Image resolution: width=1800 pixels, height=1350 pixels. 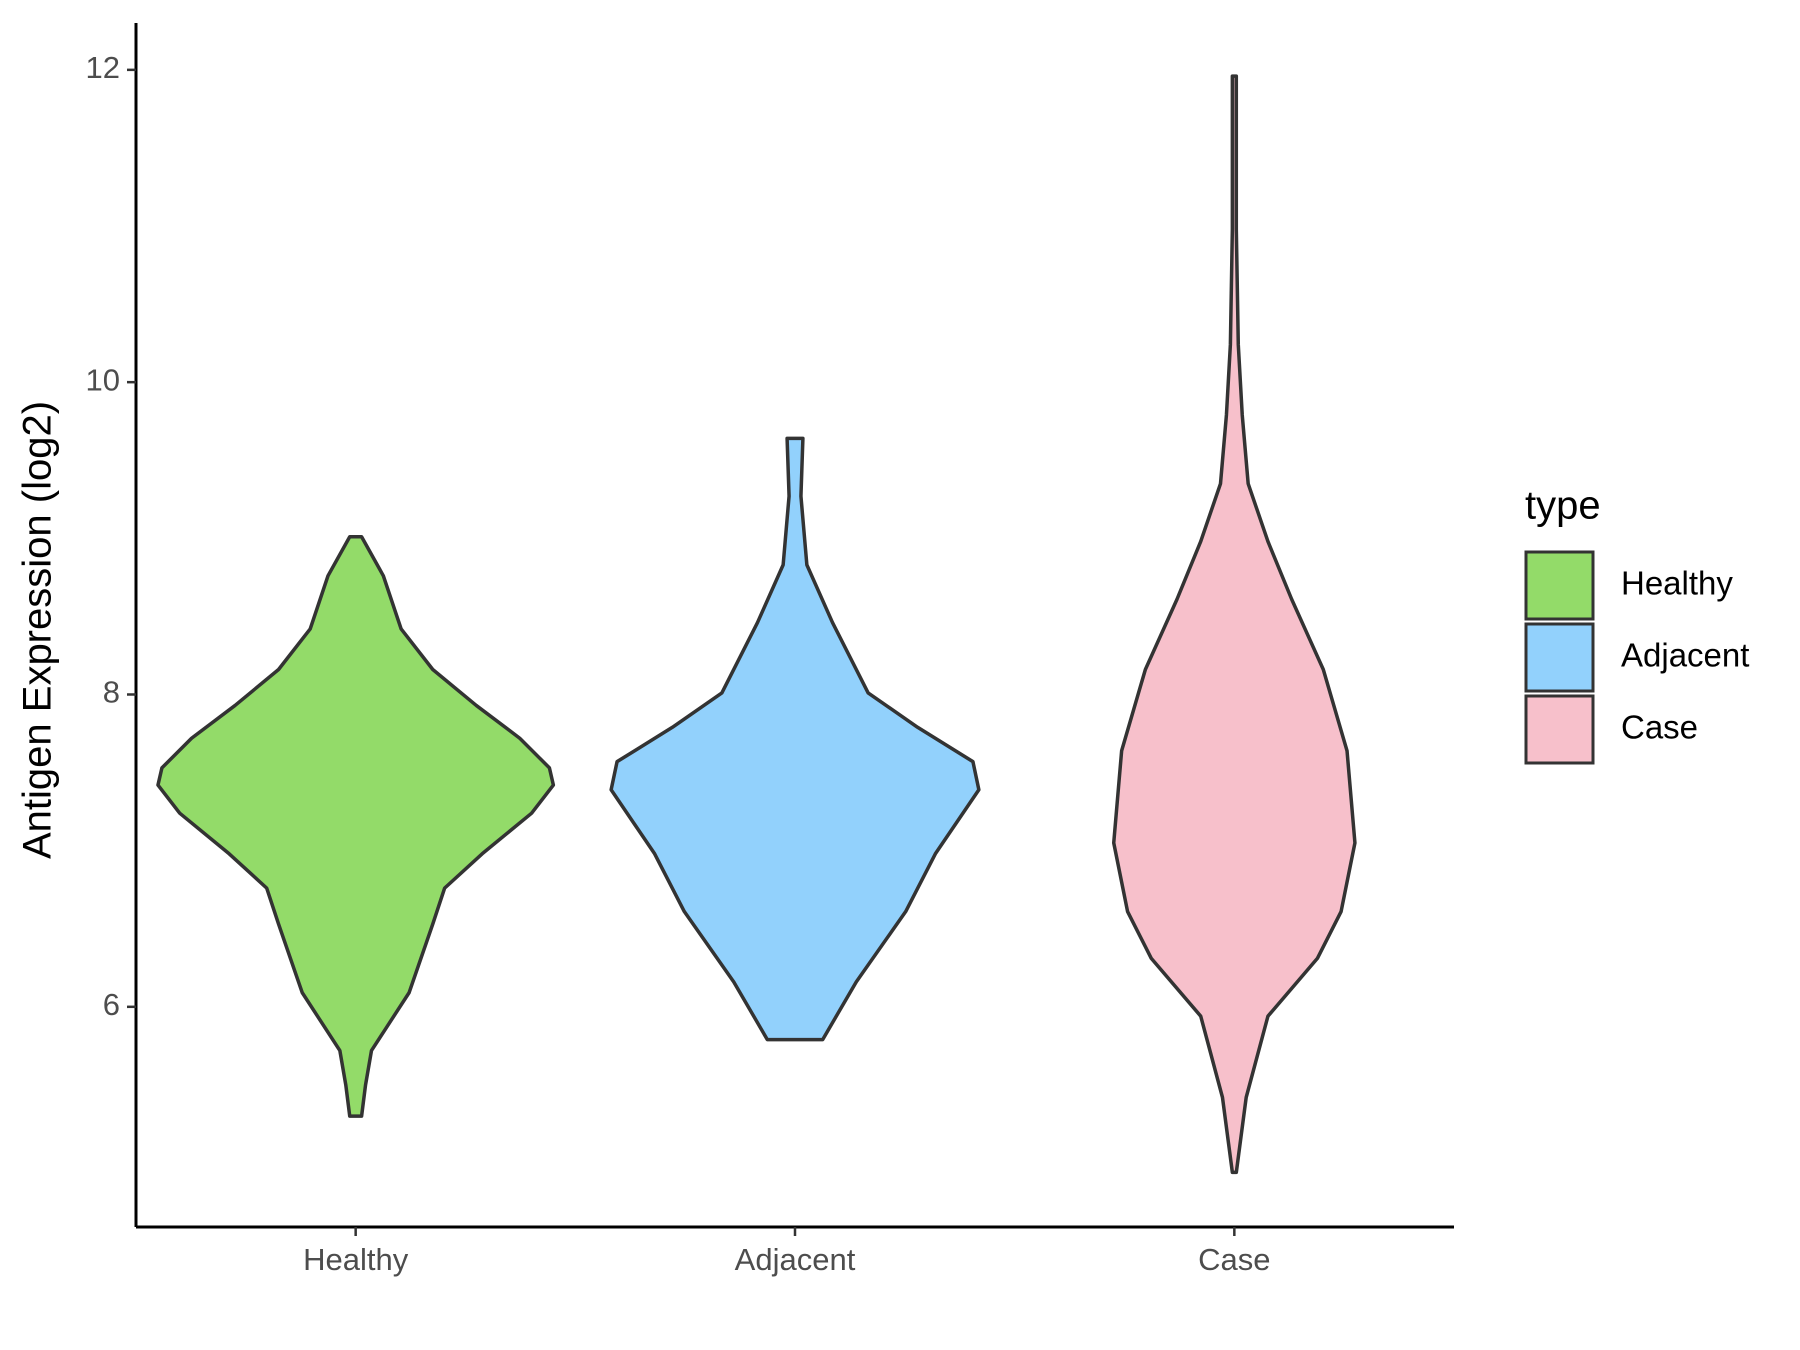 I want to click on x-tick-label: Case, so click(x=1234, y=1259).